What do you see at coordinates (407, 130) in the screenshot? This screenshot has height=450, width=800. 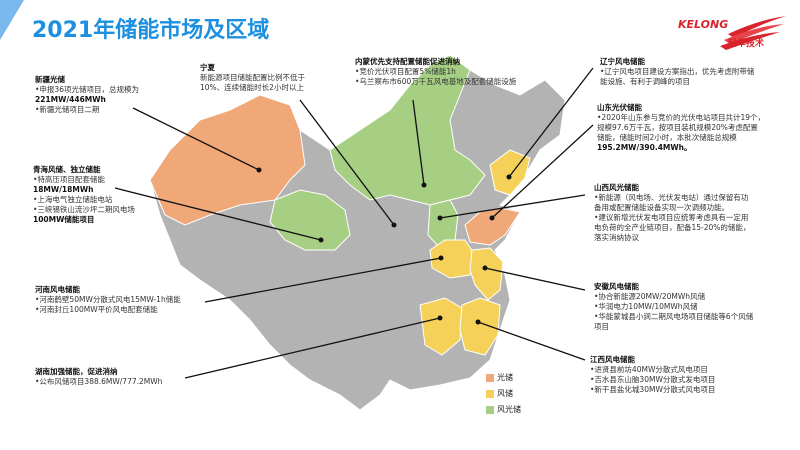 I see `region-neimenggu` at bounding box center [407, 130].